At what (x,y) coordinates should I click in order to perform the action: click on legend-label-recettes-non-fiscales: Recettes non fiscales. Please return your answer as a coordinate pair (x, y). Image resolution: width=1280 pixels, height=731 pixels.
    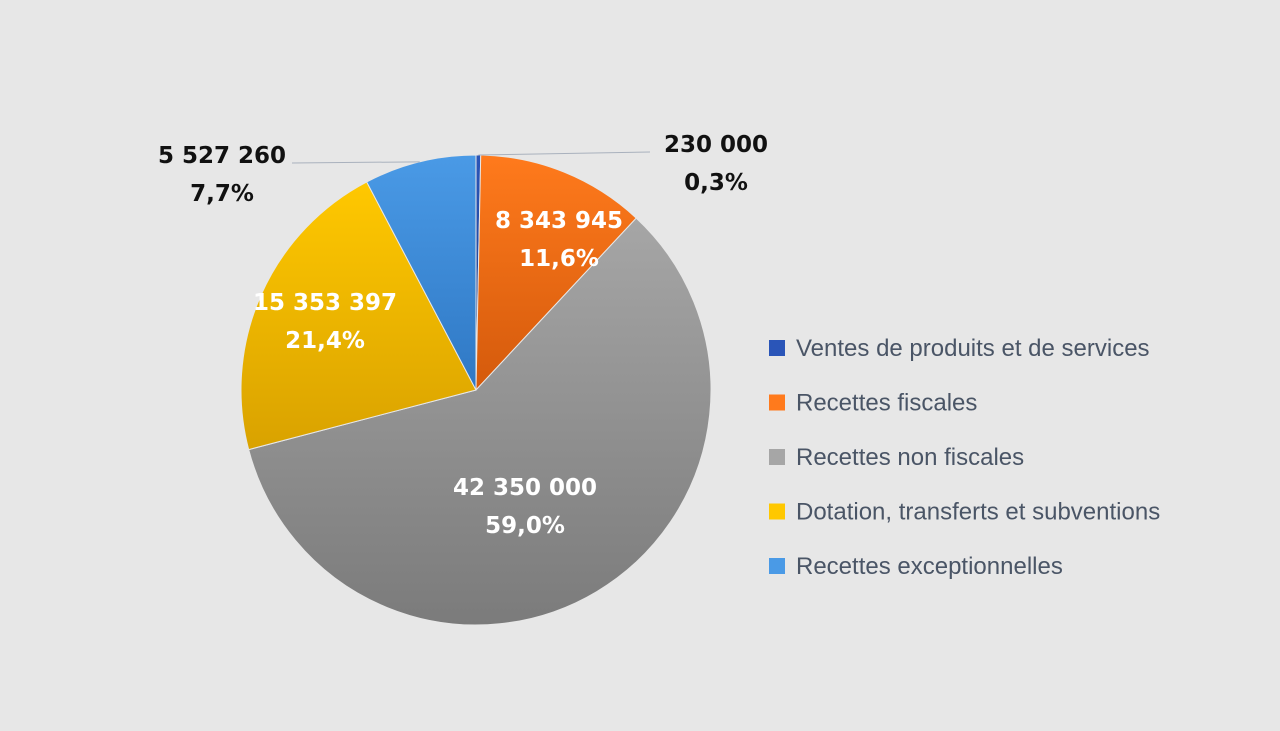
    Looking at the image, I should click on (910, 457).